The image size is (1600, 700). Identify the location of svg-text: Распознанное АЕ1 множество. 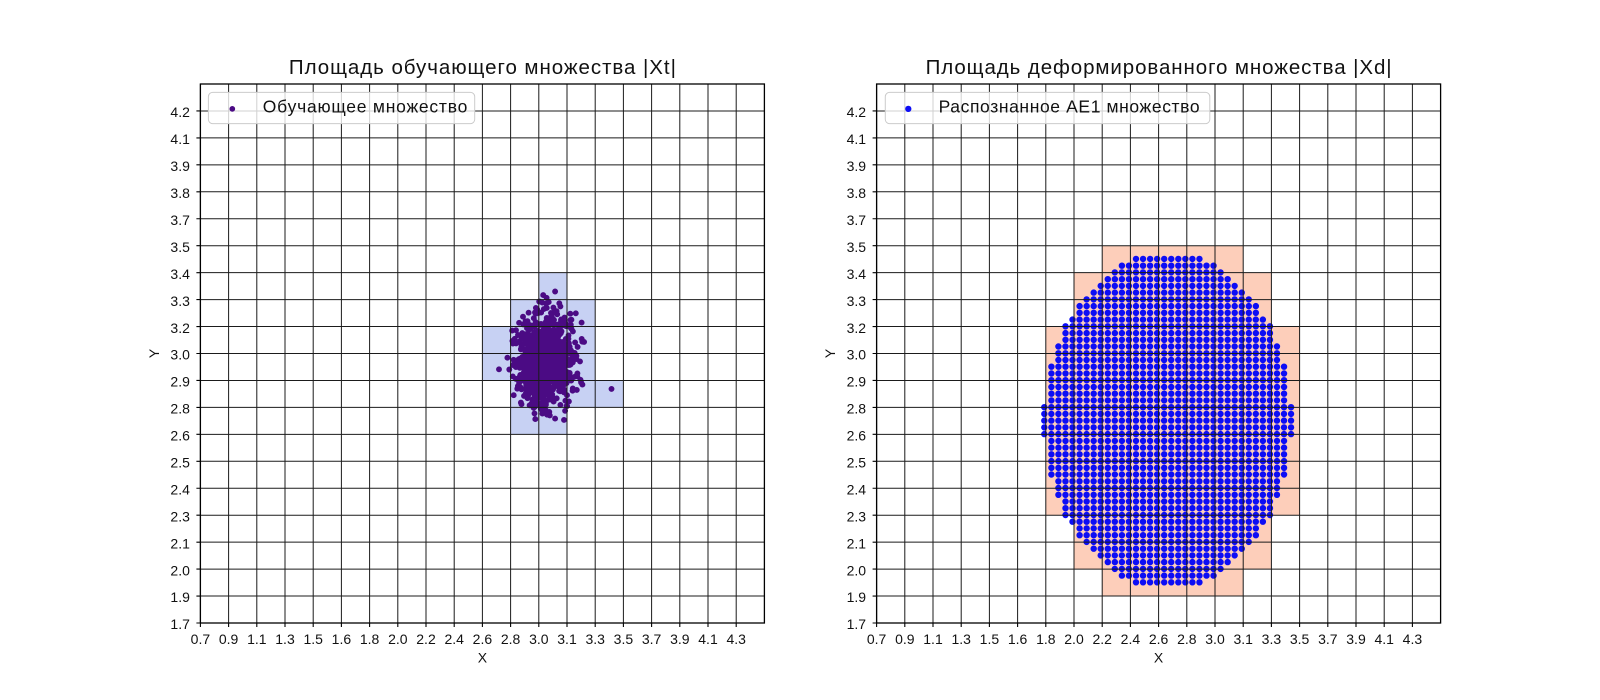
(1069, 107).